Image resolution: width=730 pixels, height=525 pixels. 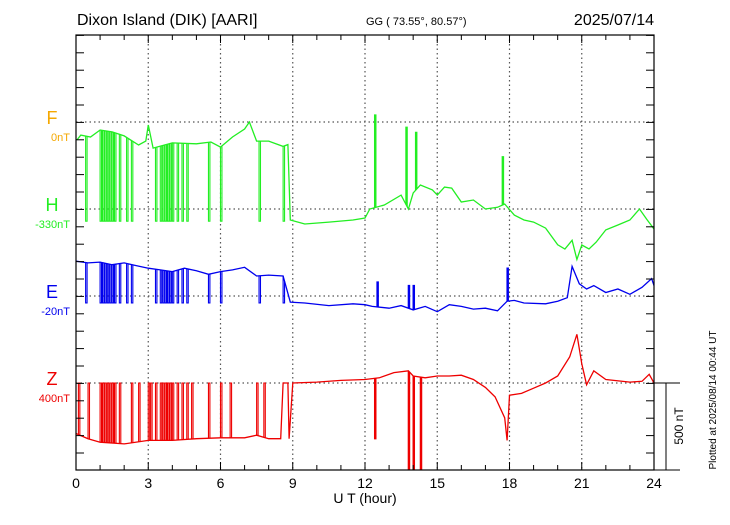 What do you see at coordinates (52, 292) in the screenshot?
I see `series-label-E: E` at bounding box center [52, 292].